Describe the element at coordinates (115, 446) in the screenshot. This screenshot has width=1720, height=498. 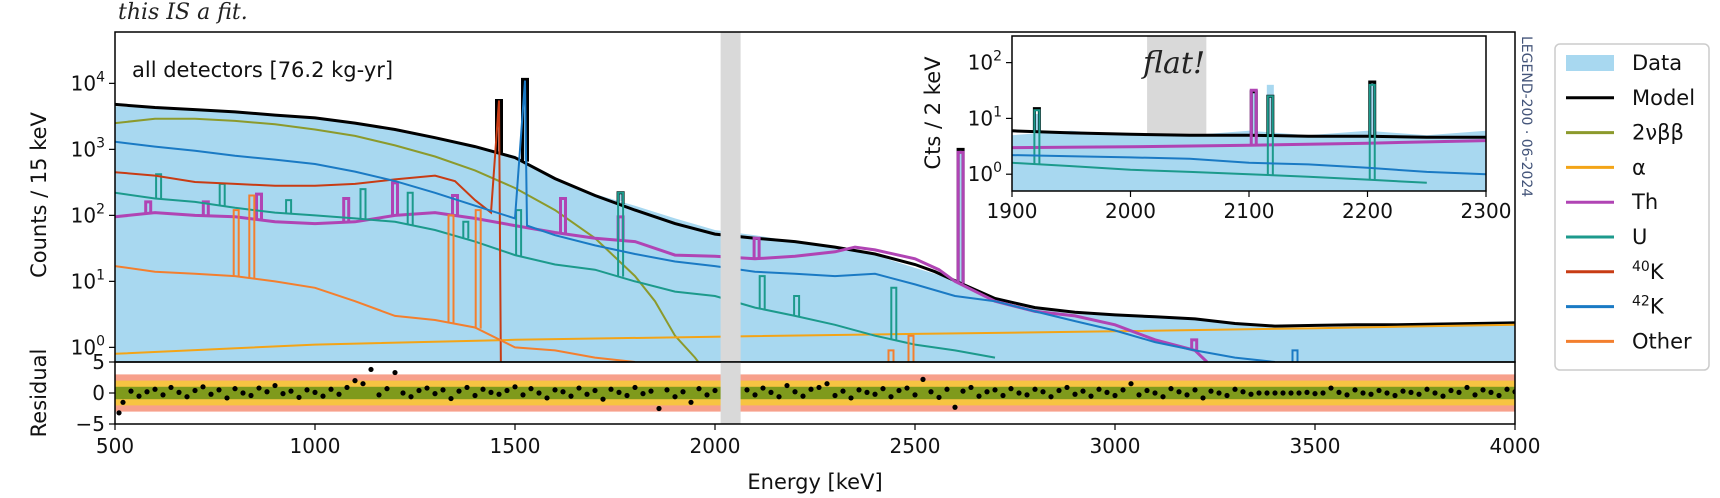
I see `xtick-label-0: 500` at that location.